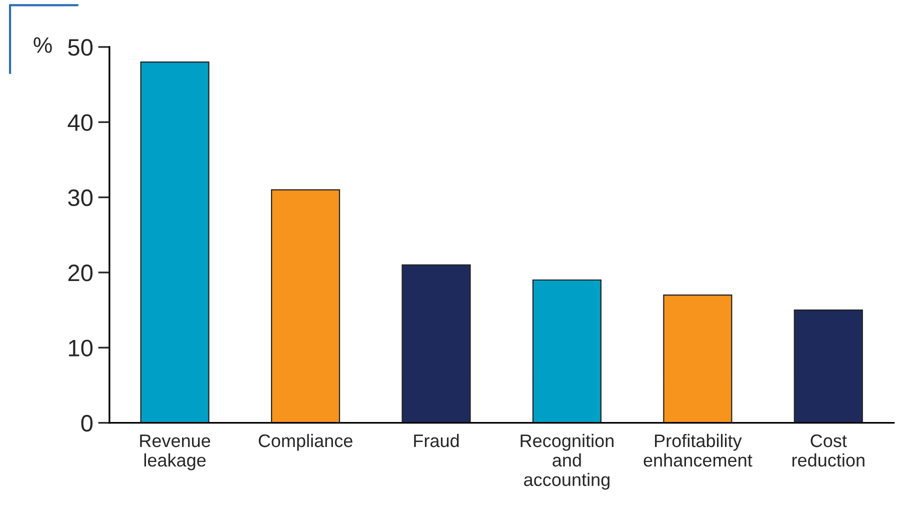 The height and width of the screenshot is (522, 912). I want to click on y-tick-label: 20, so click(80, 273).